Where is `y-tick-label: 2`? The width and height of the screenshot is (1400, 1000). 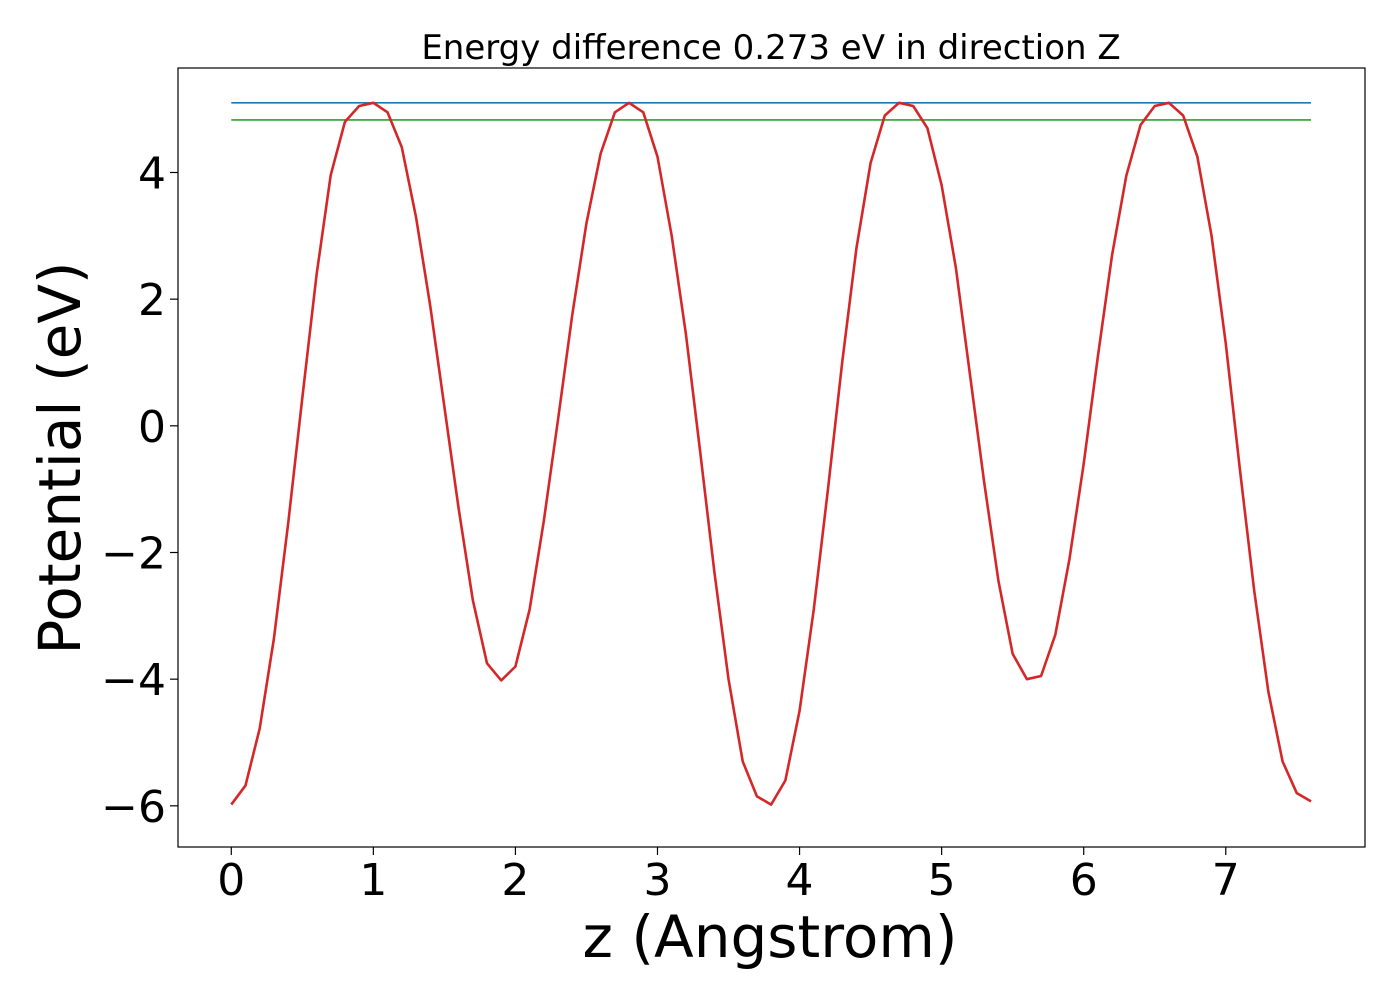
y-tick-label: 2 is located at coordinates (152, 300).